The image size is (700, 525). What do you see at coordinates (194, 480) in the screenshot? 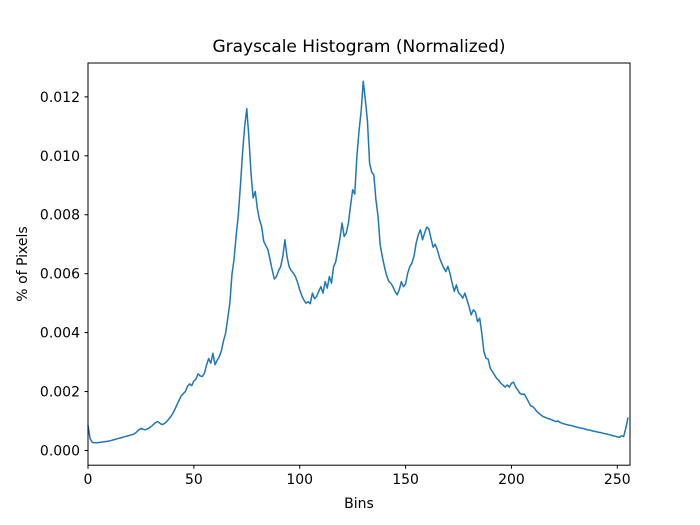
I see `x-tick-label: 50` at bounding box center [194, 480].